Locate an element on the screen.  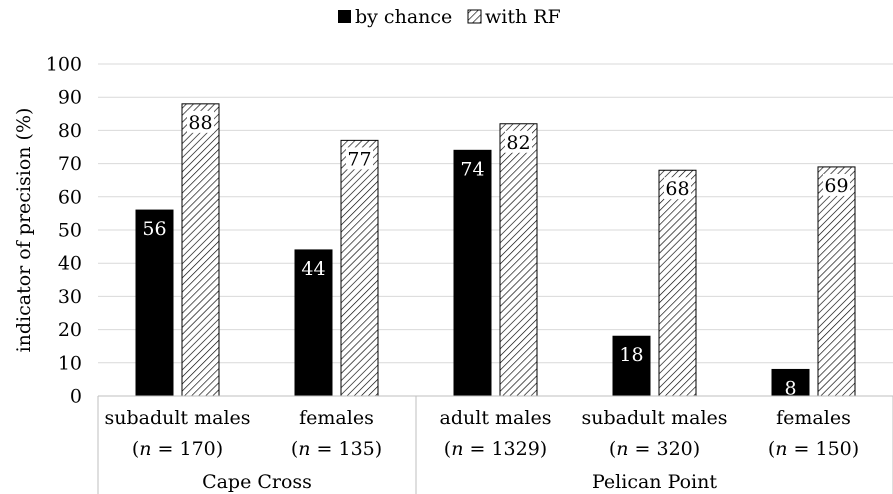
y-tick-label: 100 is located at coordinates (64, 65).